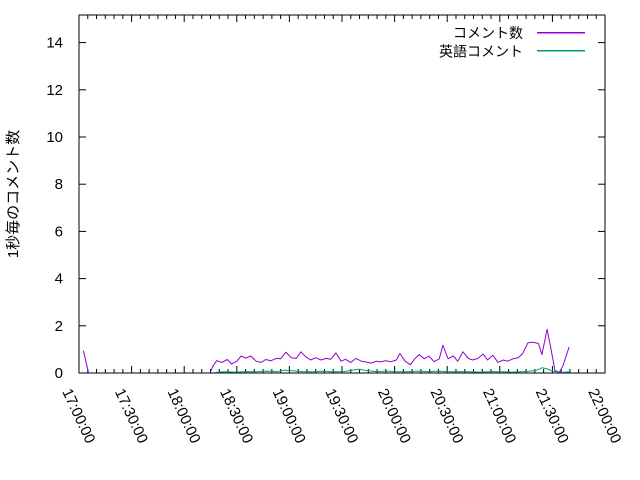 This screenshot has height=480, width=640. Describe the element at coordinates (394, 416) in the screenshot. I see `x-tick-label: 20:00:00` at that location.